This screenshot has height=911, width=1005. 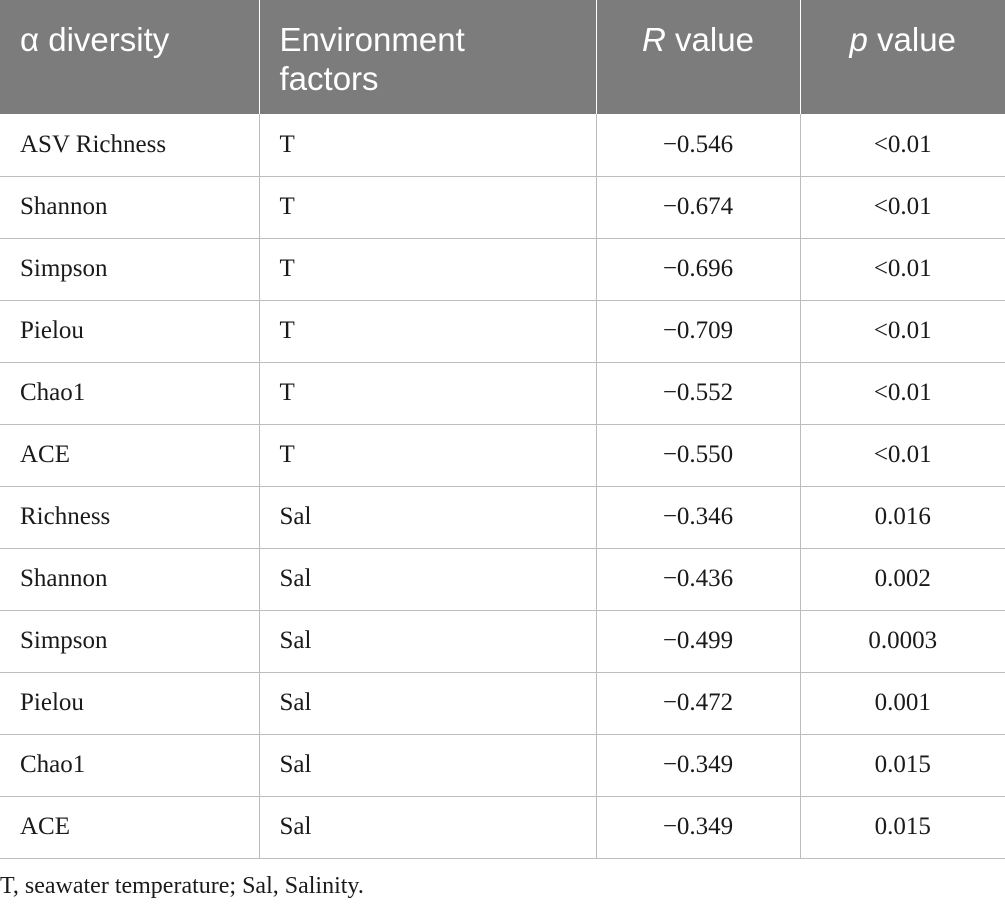 I want to click on cell-r-value: −0.696, so click(x=697, y=269).